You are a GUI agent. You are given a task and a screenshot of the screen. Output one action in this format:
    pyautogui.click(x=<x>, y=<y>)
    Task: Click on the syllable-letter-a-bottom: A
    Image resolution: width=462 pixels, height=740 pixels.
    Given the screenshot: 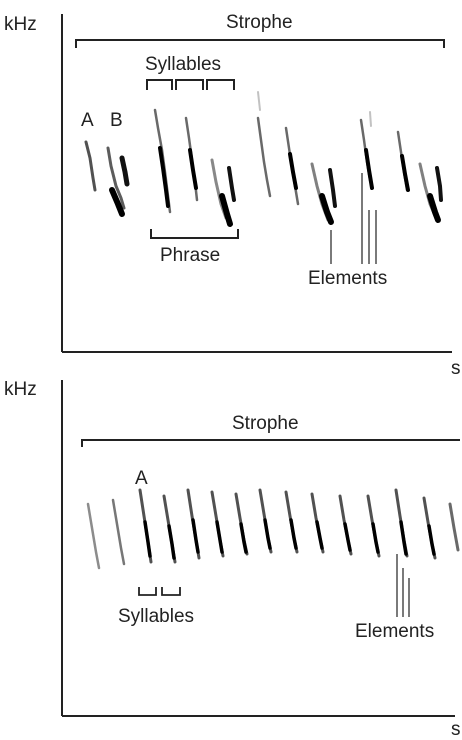 What is the action you would take?
    pyautogui.click(x=141, y=478)
    